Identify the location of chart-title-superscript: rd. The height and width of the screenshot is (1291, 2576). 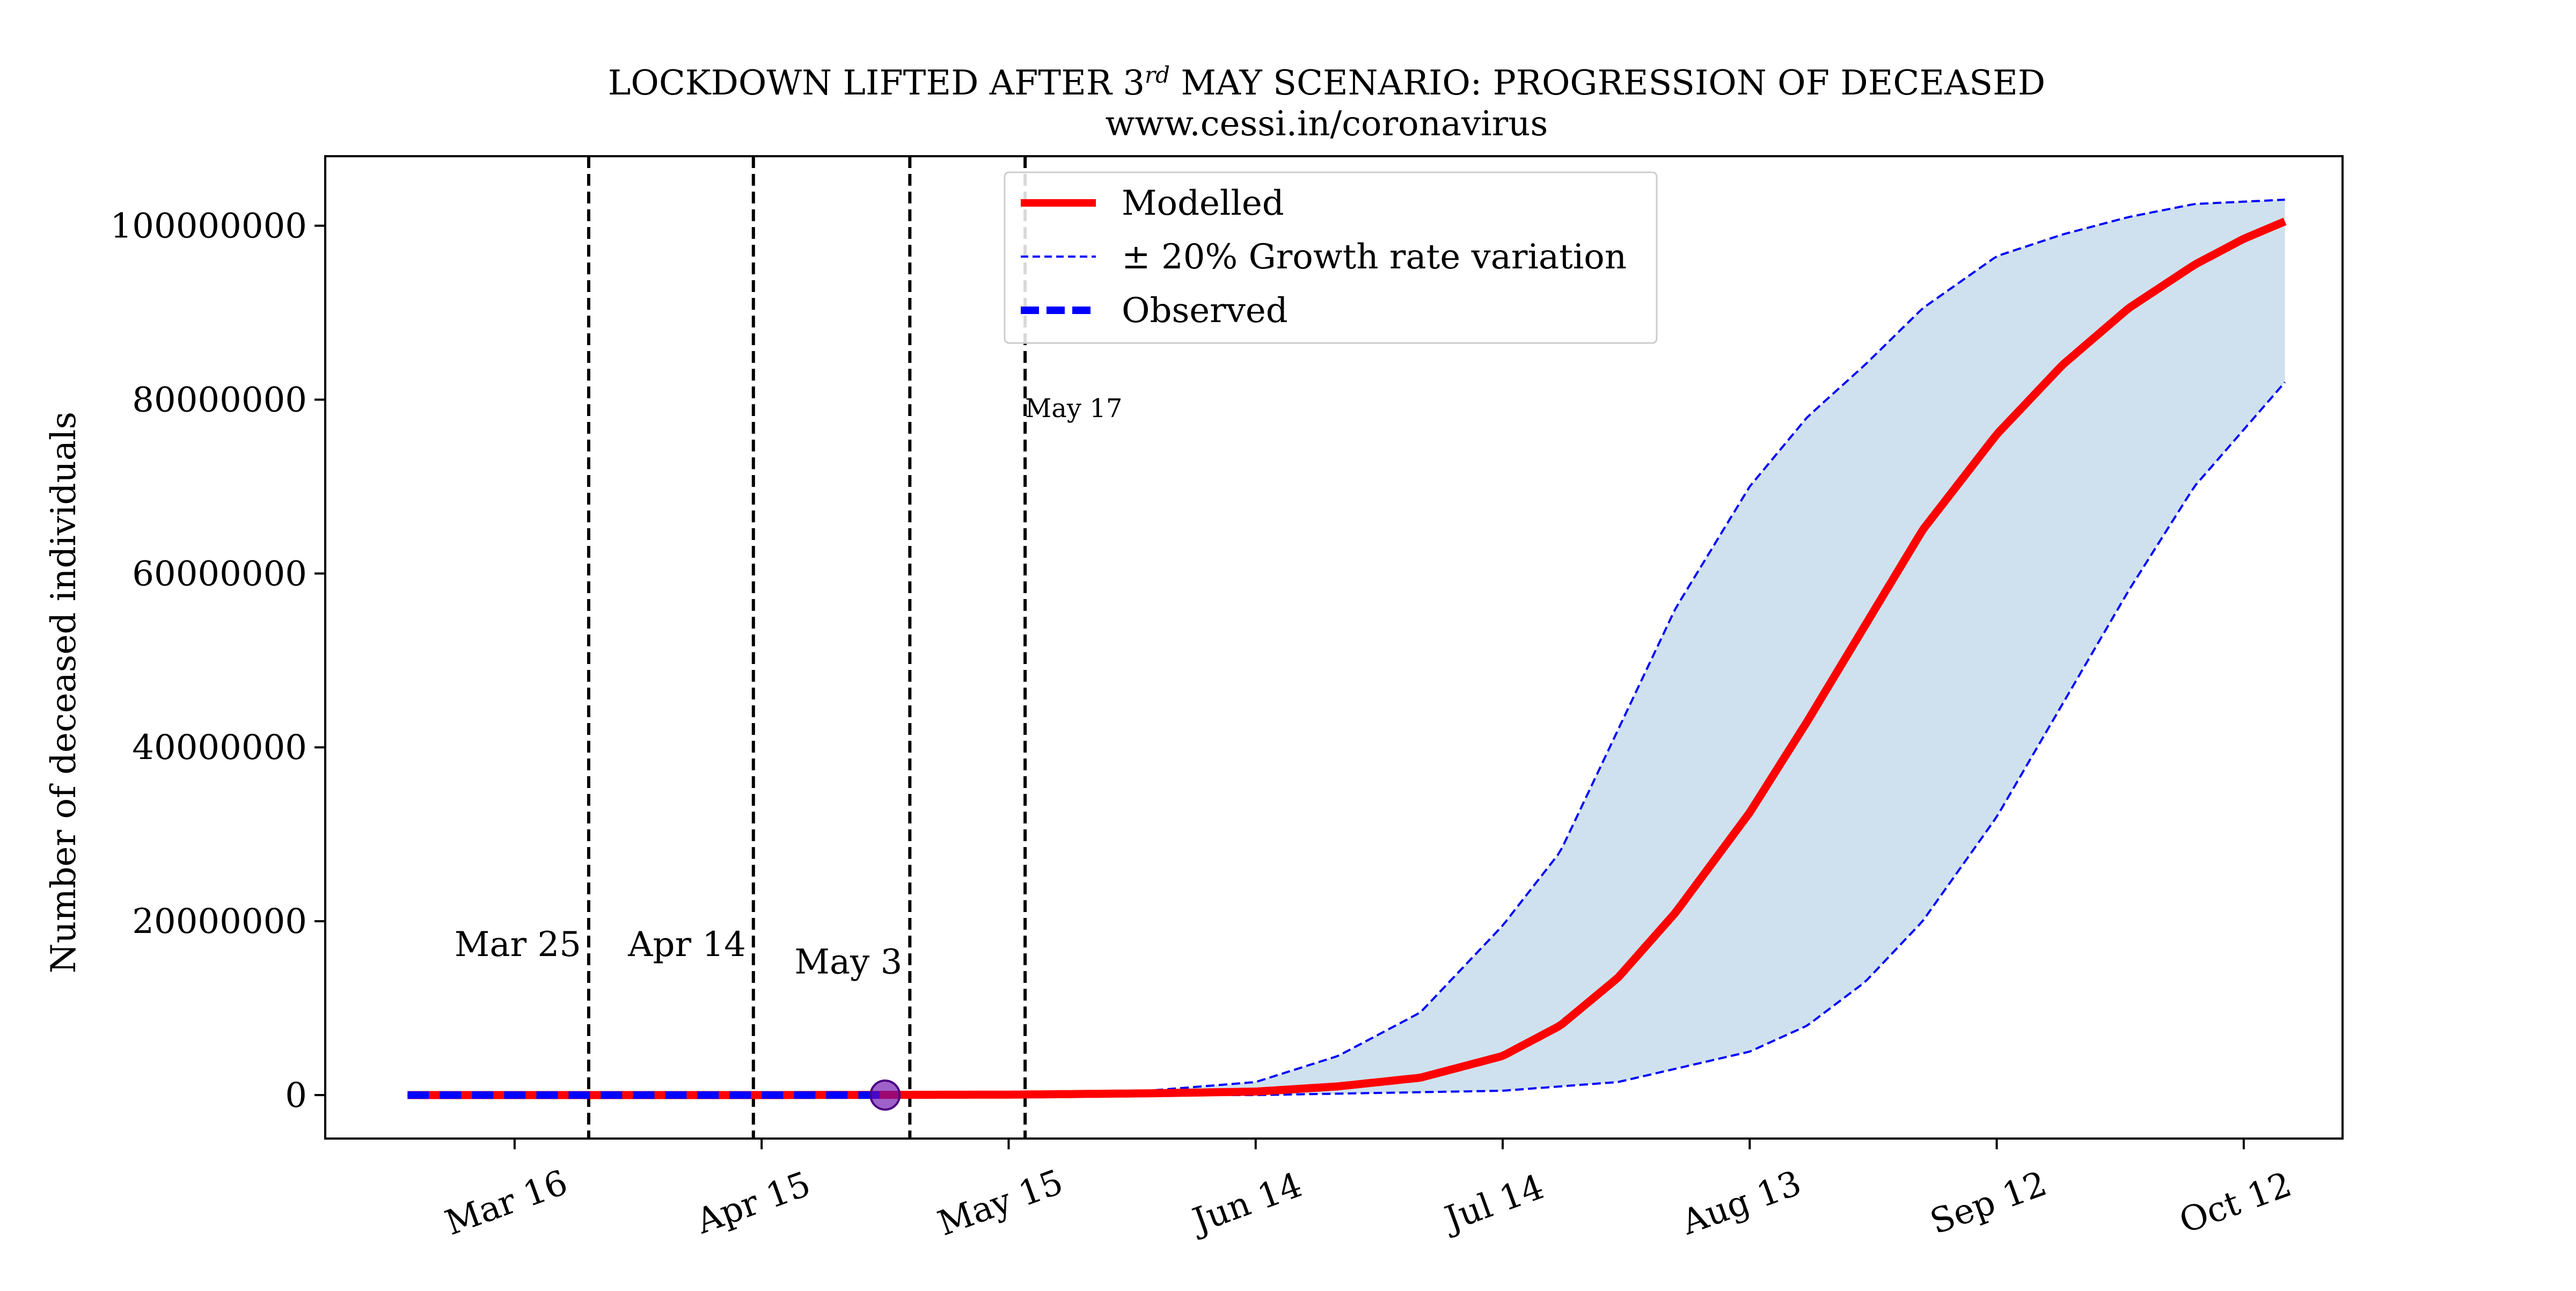
(1157, 75).